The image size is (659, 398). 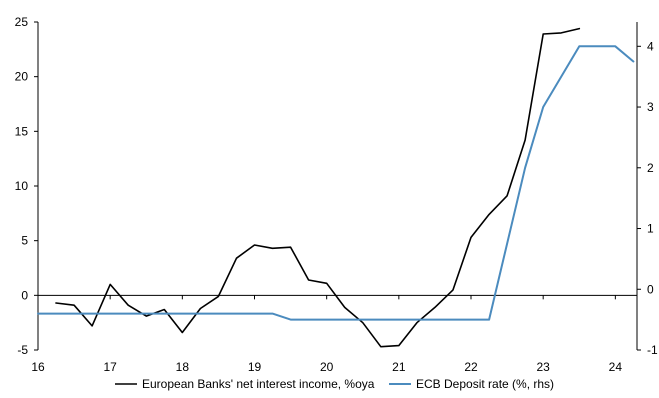 What do you see at coordinates (22, 77) in the screenshot?
I see `y-left-tick-label: 20` at bounding box center [22, 77].